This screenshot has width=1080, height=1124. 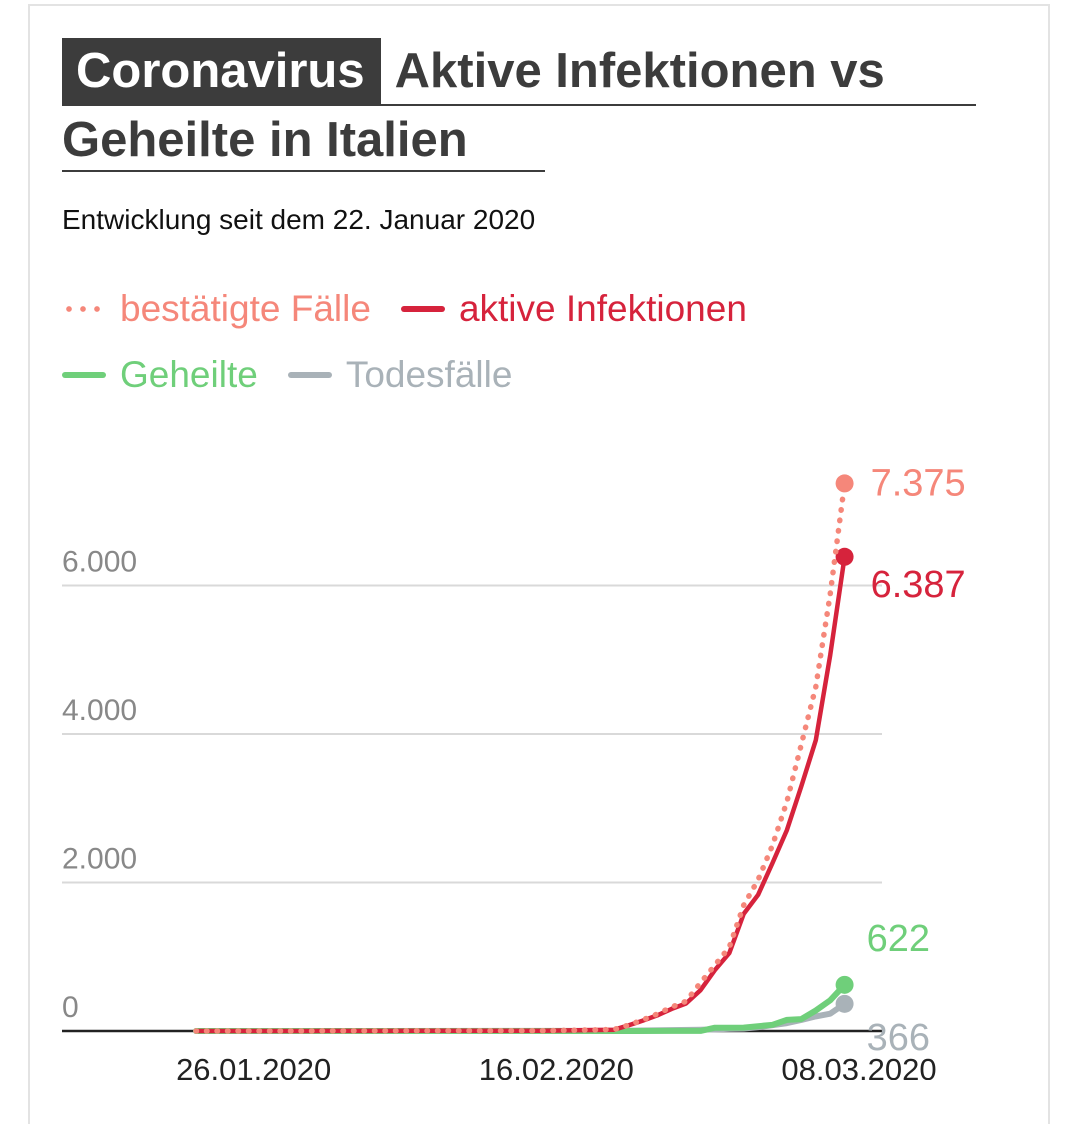 I want to click on title-line-1: Coronavirus Aktive Infektionen vs, so click(x=527, y=71).